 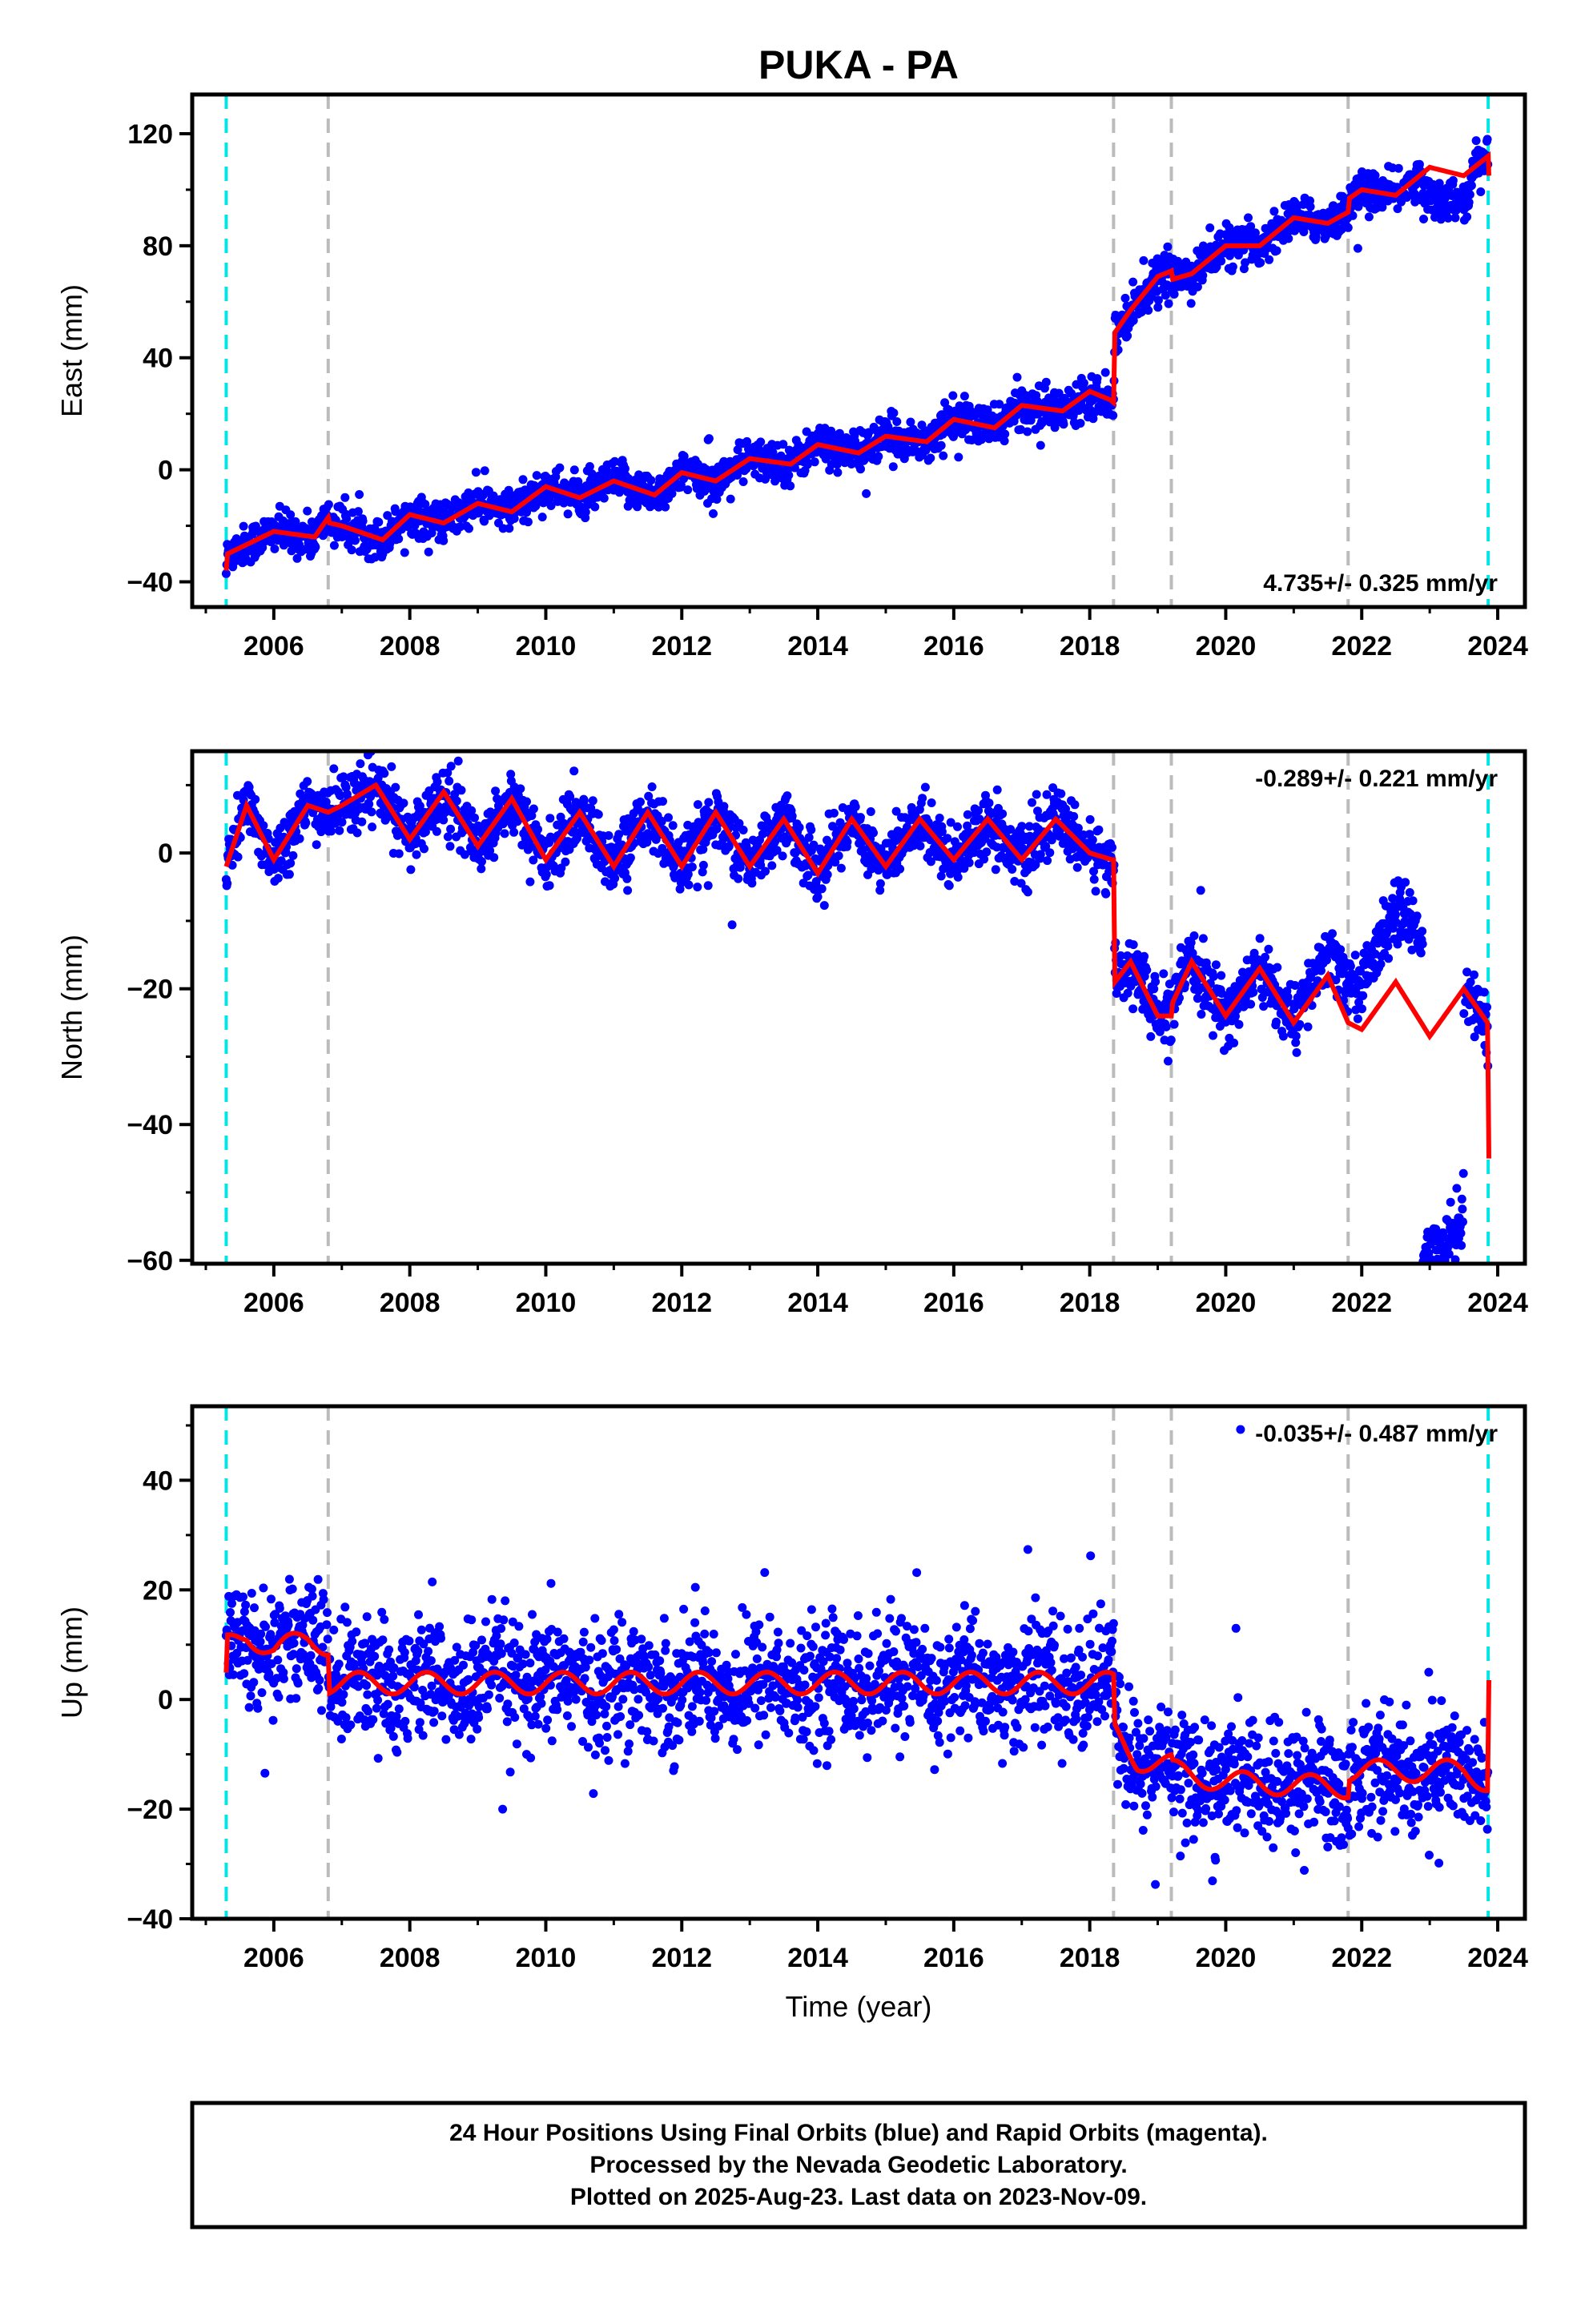 I want to click on x-tick-label: 2024, so click(x=1497, y=646).